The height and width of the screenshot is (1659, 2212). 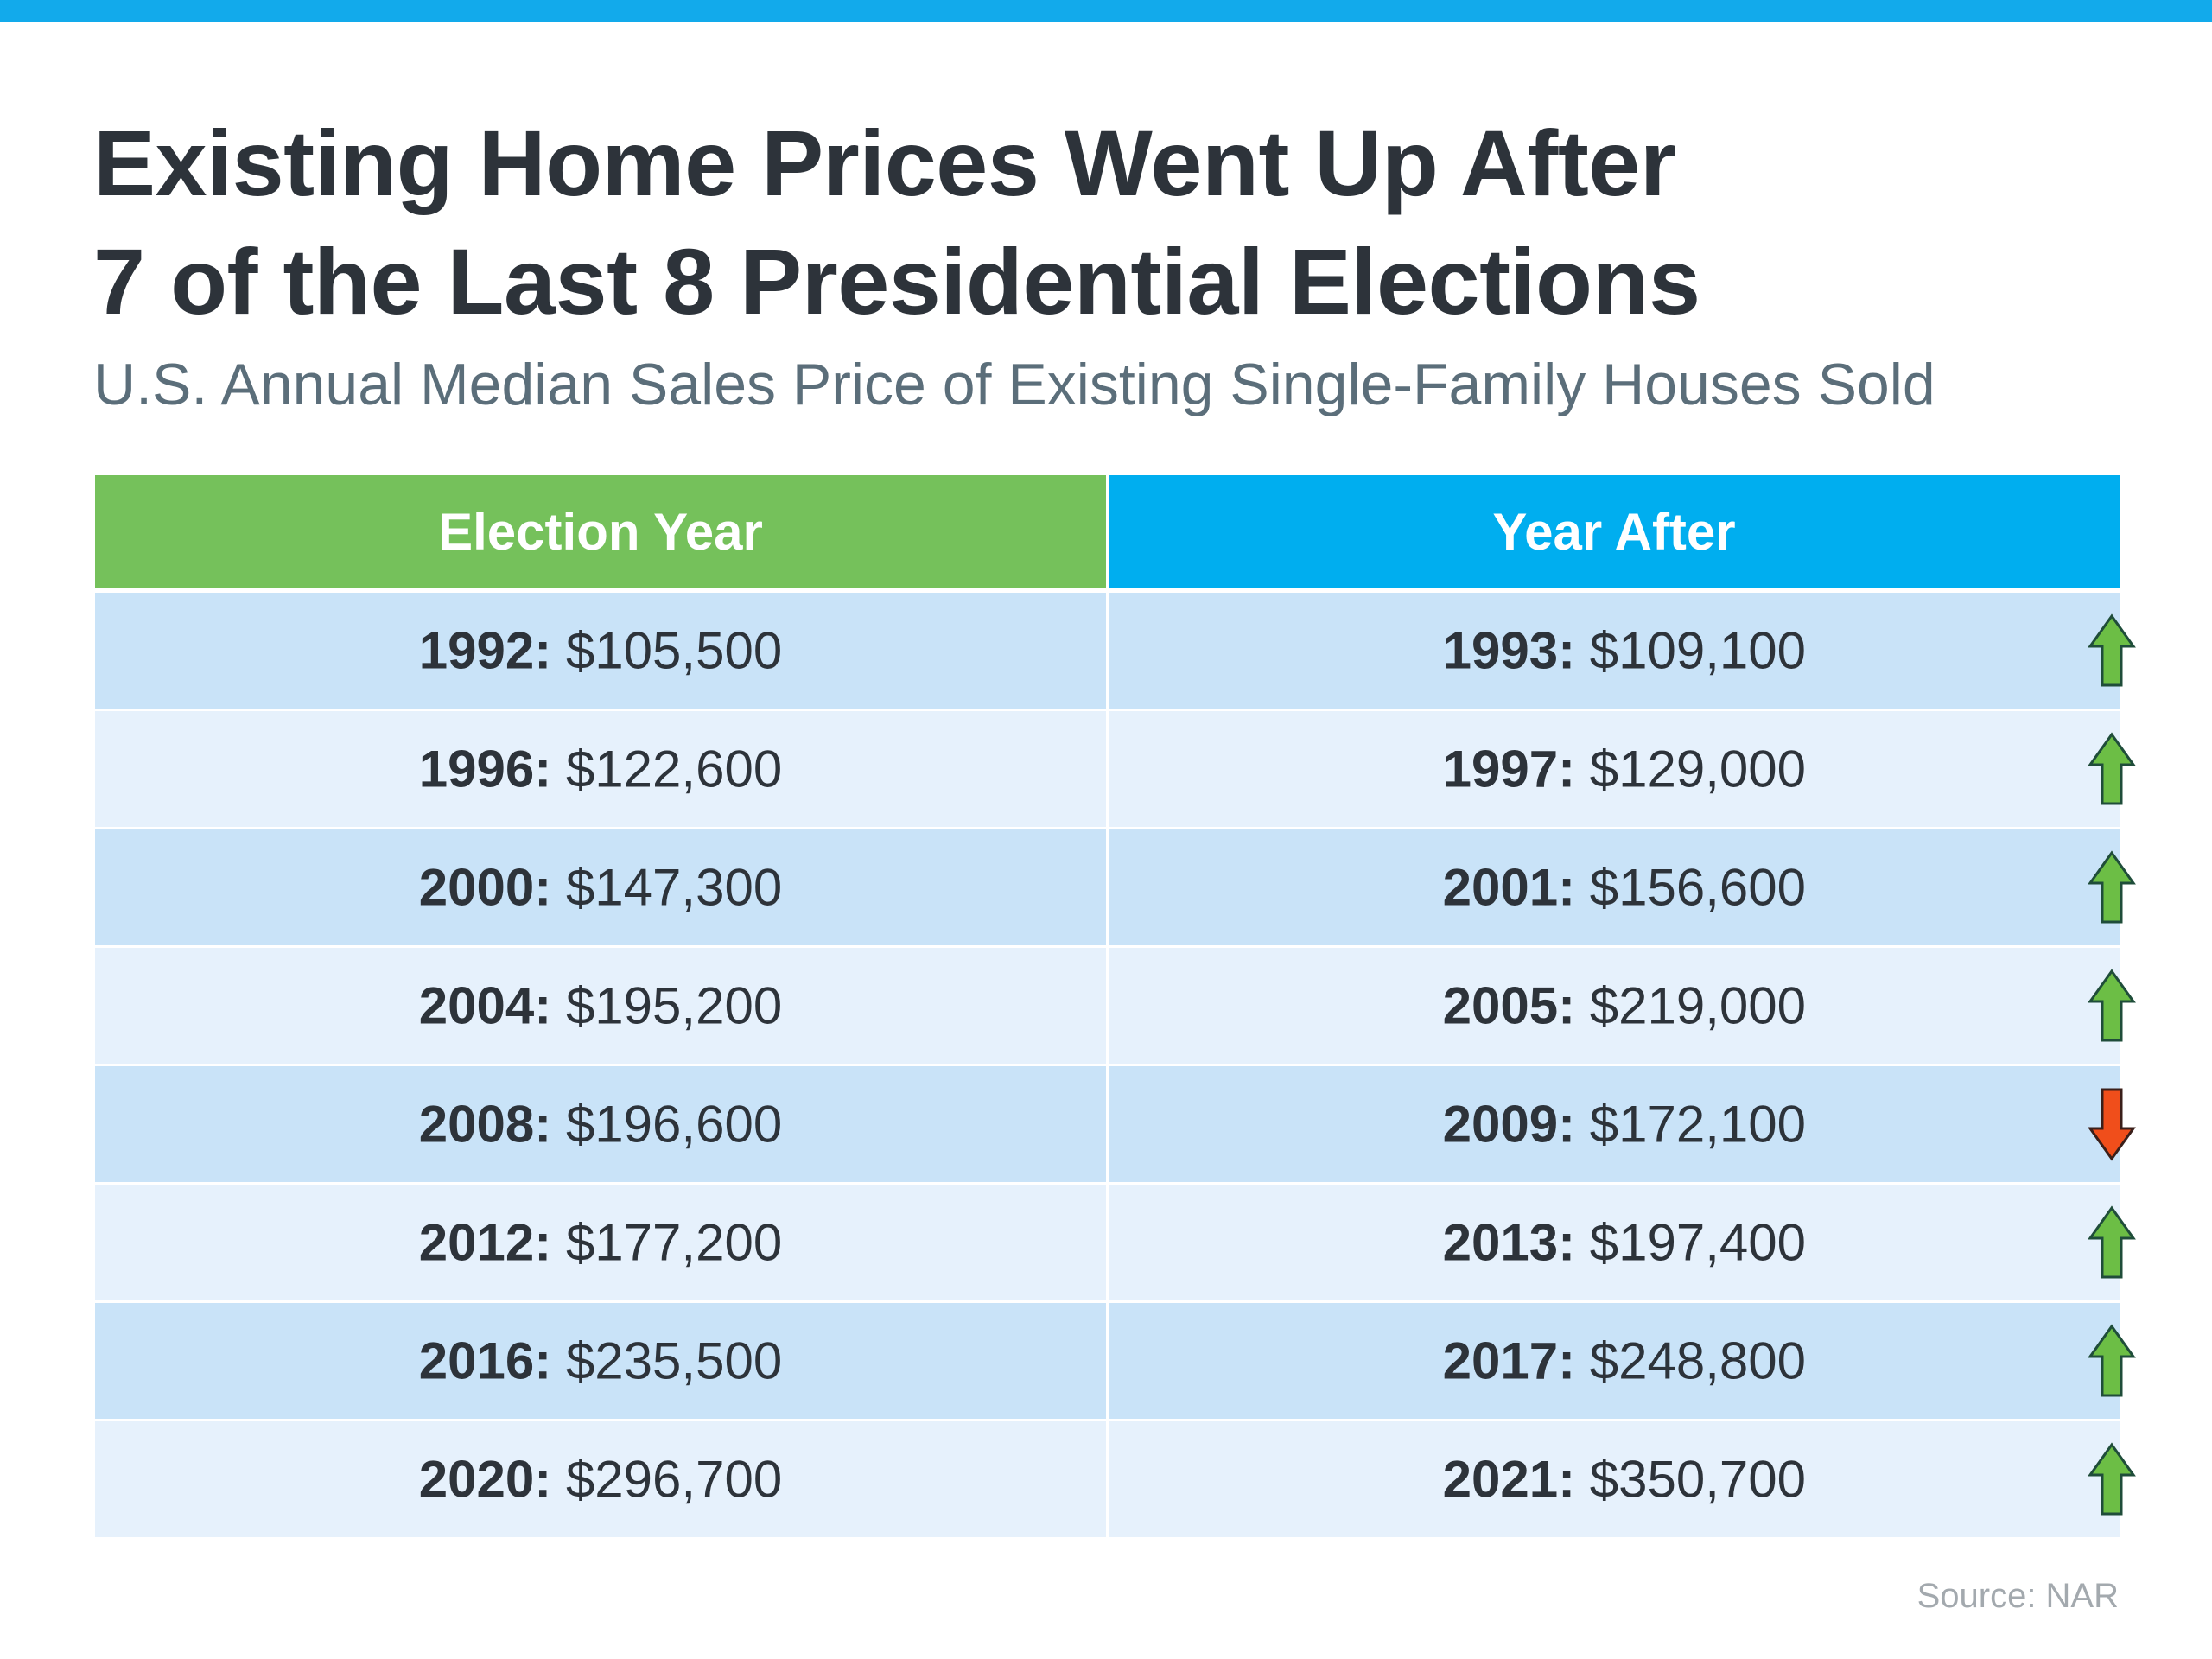 I want to click on election-year-label: 2012:, so click(x=485, y=1242).